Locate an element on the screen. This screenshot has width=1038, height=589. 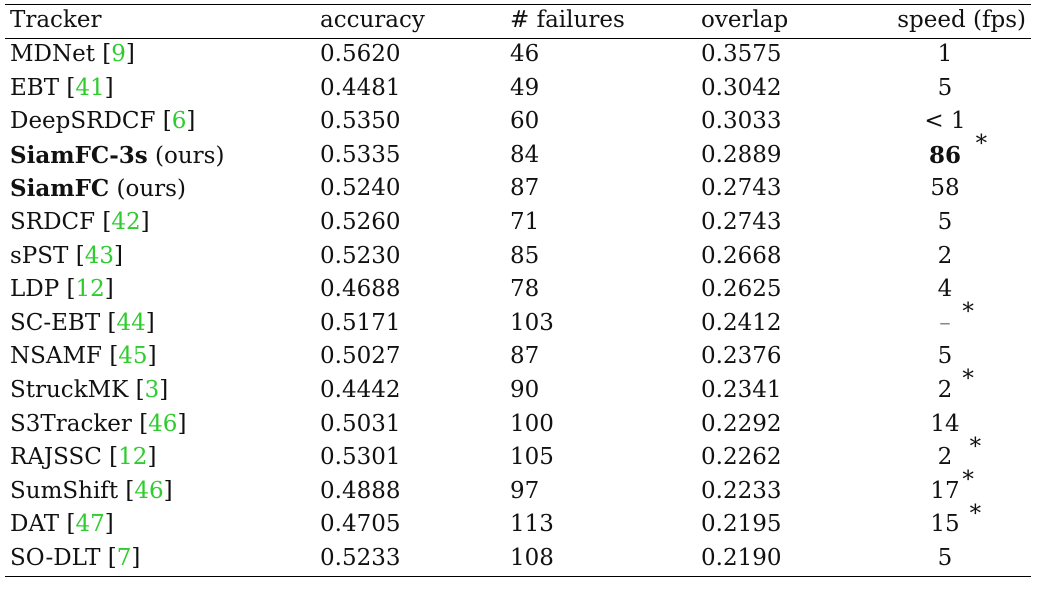
tracker-name: NSAMF is located at coordinates (56, 356).